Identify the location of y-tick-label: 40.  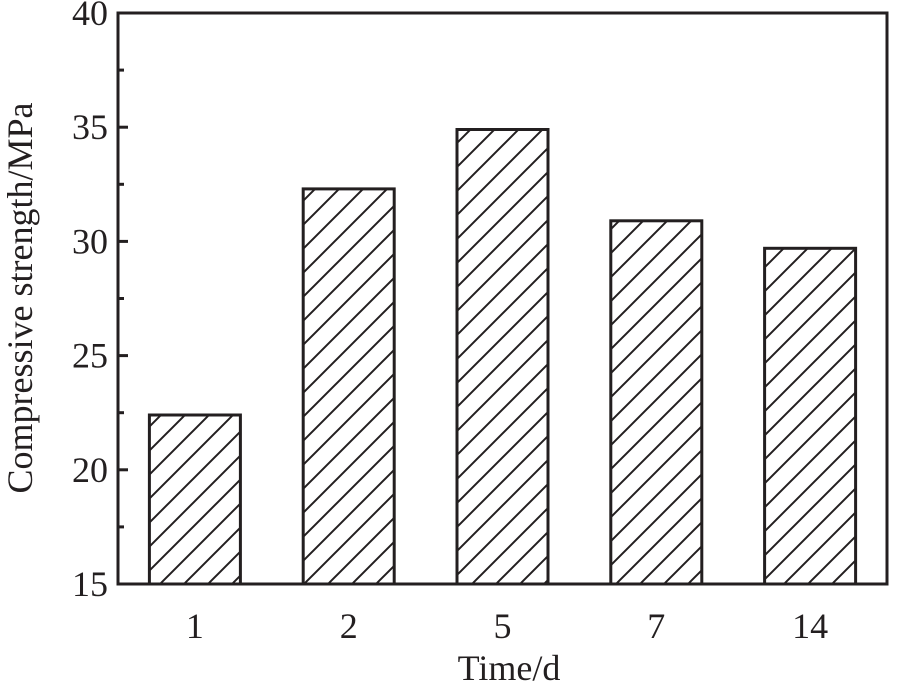
(90, 16).